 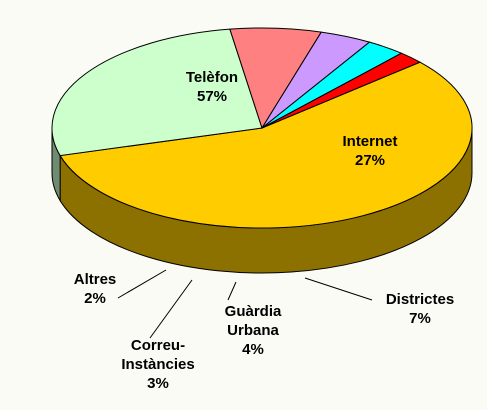 What do you see at coordinates (253, 321) in the screenshot?
I see `slice-name: Guàrdia Urbana` at bounding box center [253, 321].